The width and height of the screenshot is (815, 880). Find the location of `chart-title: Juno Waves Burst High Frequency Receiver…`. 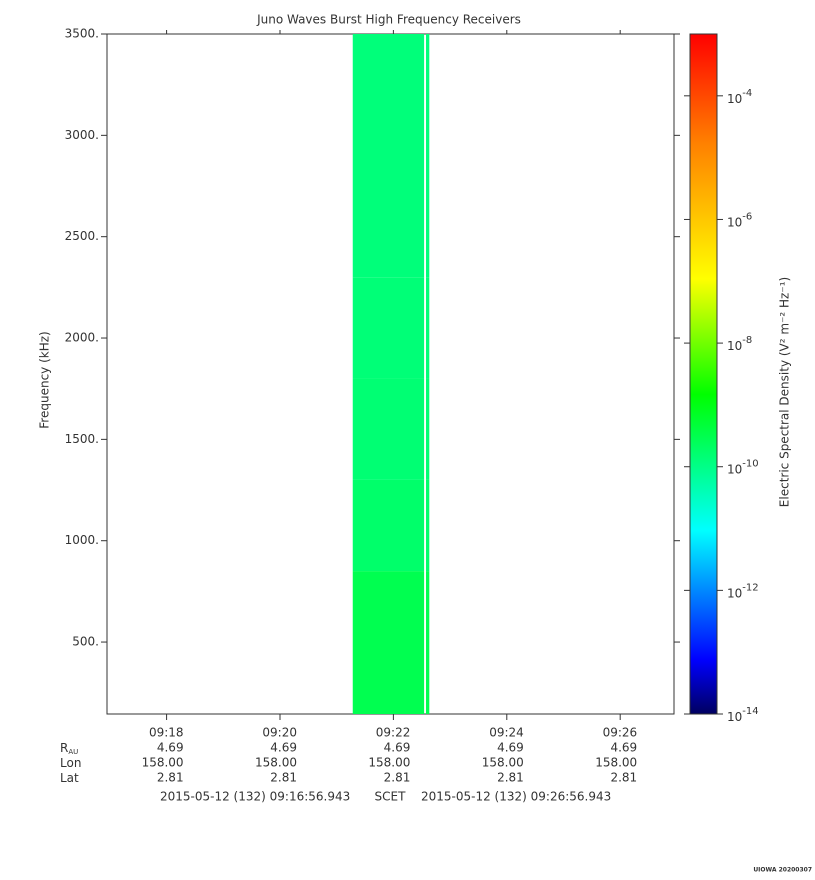

chart-title: Juno Waves Burst High Frequency Receiver… is located at coordinates (388, 20).